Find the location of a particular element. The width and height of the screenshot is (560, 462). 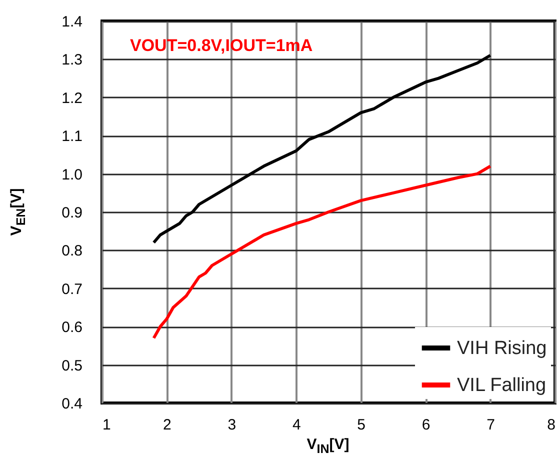

y-tick-label: 1.0 is located at coordinates (72, 175).